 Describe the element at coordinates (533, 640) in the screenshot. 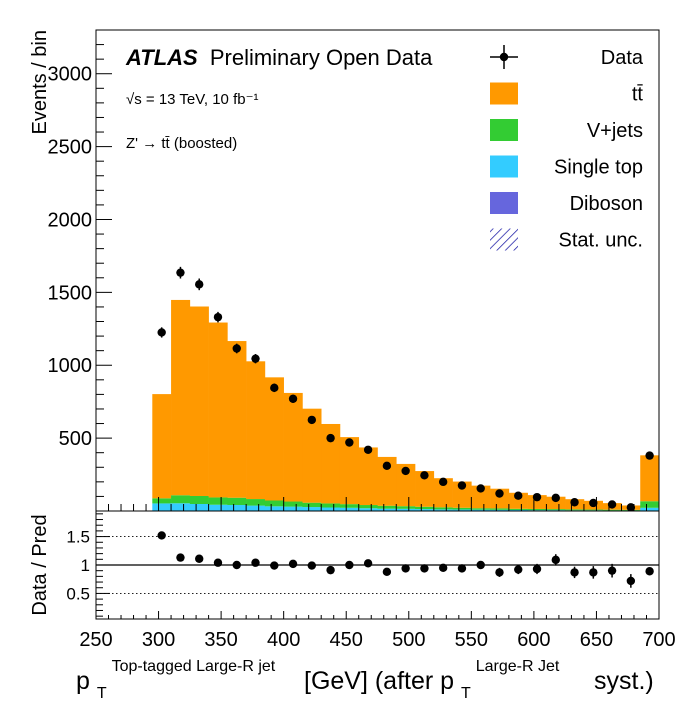

I see `x-tick-label: 600` at that location.